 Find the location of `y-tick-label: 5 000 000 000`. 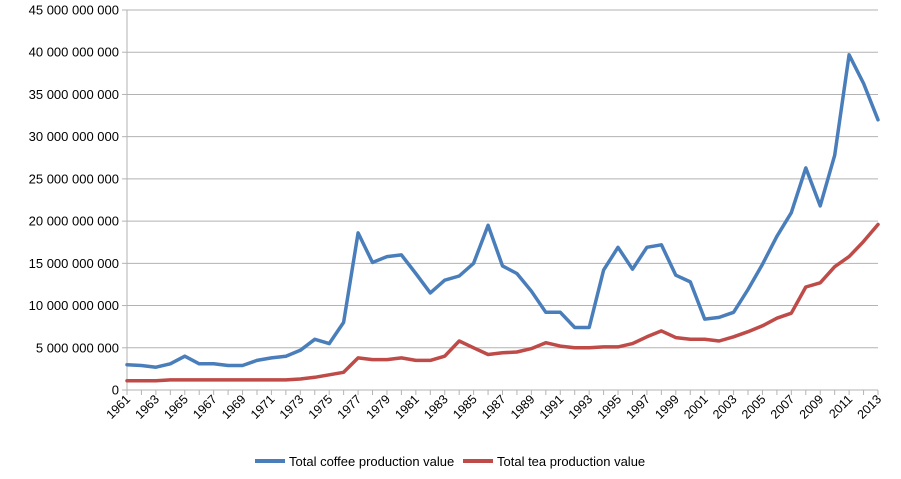

y-tick-label: 5 000 000 000 is located at coordinates (77, 347).